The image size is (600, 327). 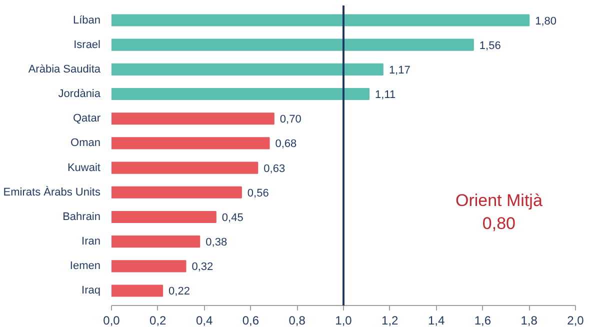 What do you see at coordinates (258, 193) in the screenshot?
I see `data-label: 0,56` at bounding box center [258, 193].